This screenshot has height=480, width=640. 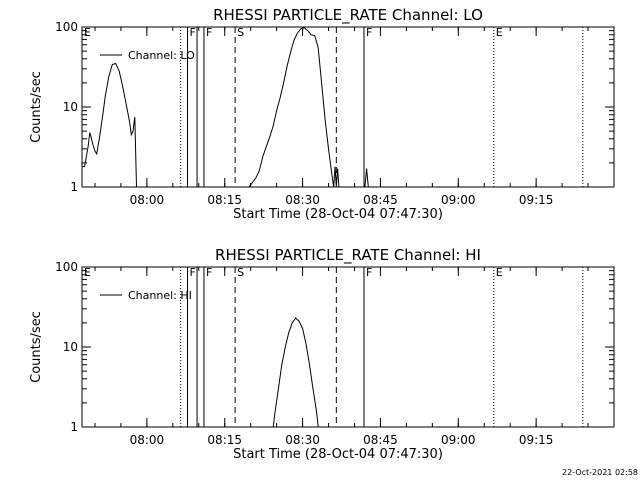 I want to click on y-tick-label-lo: 100, so click(x=66, y=27).